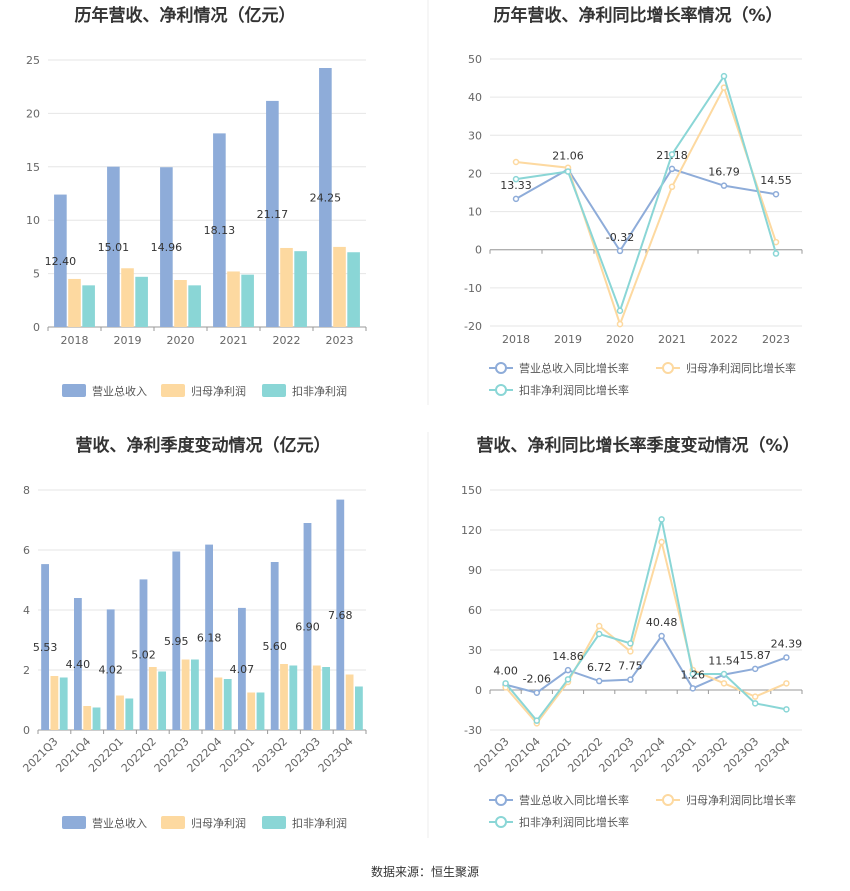  I want to click on x-tick-label: 2023Q3, so click(303, 755).